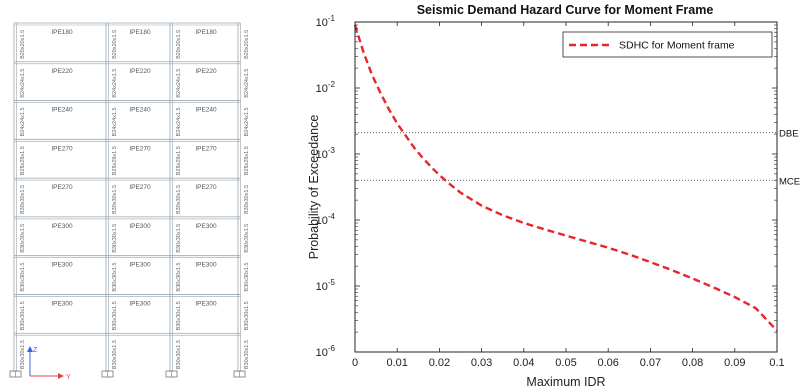 The image size is (802, 392). Describe the element at coordinates (326, 153) in the screenshot. I see `y-tick-label: 10⁻³` at that location.